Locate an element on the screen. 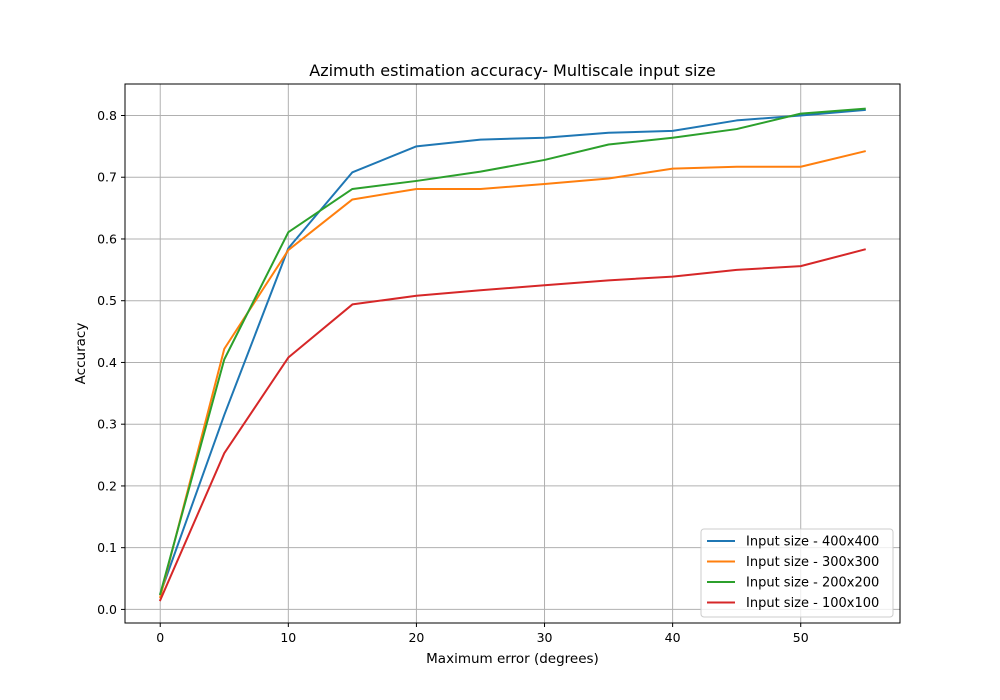 Image resolution: width=1000 pixels, height=700 pixels. legend-label: Input size - 300x300 is located at coordinates (812, 562).